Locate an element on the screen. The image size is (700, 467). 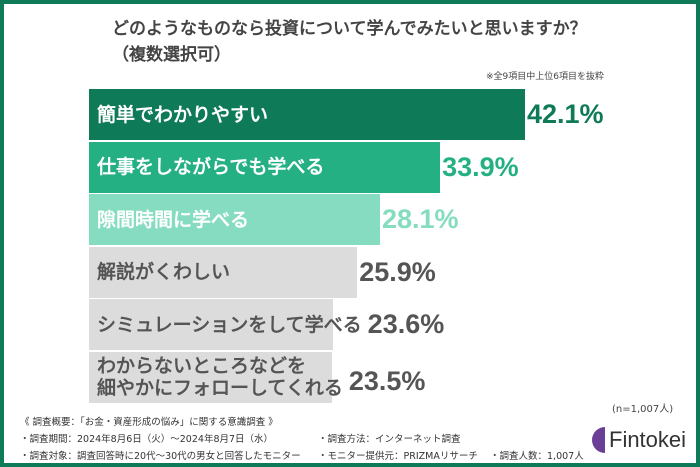
bar-row: 解説がくわしい 25.9% is located at coordinates (346, 272).